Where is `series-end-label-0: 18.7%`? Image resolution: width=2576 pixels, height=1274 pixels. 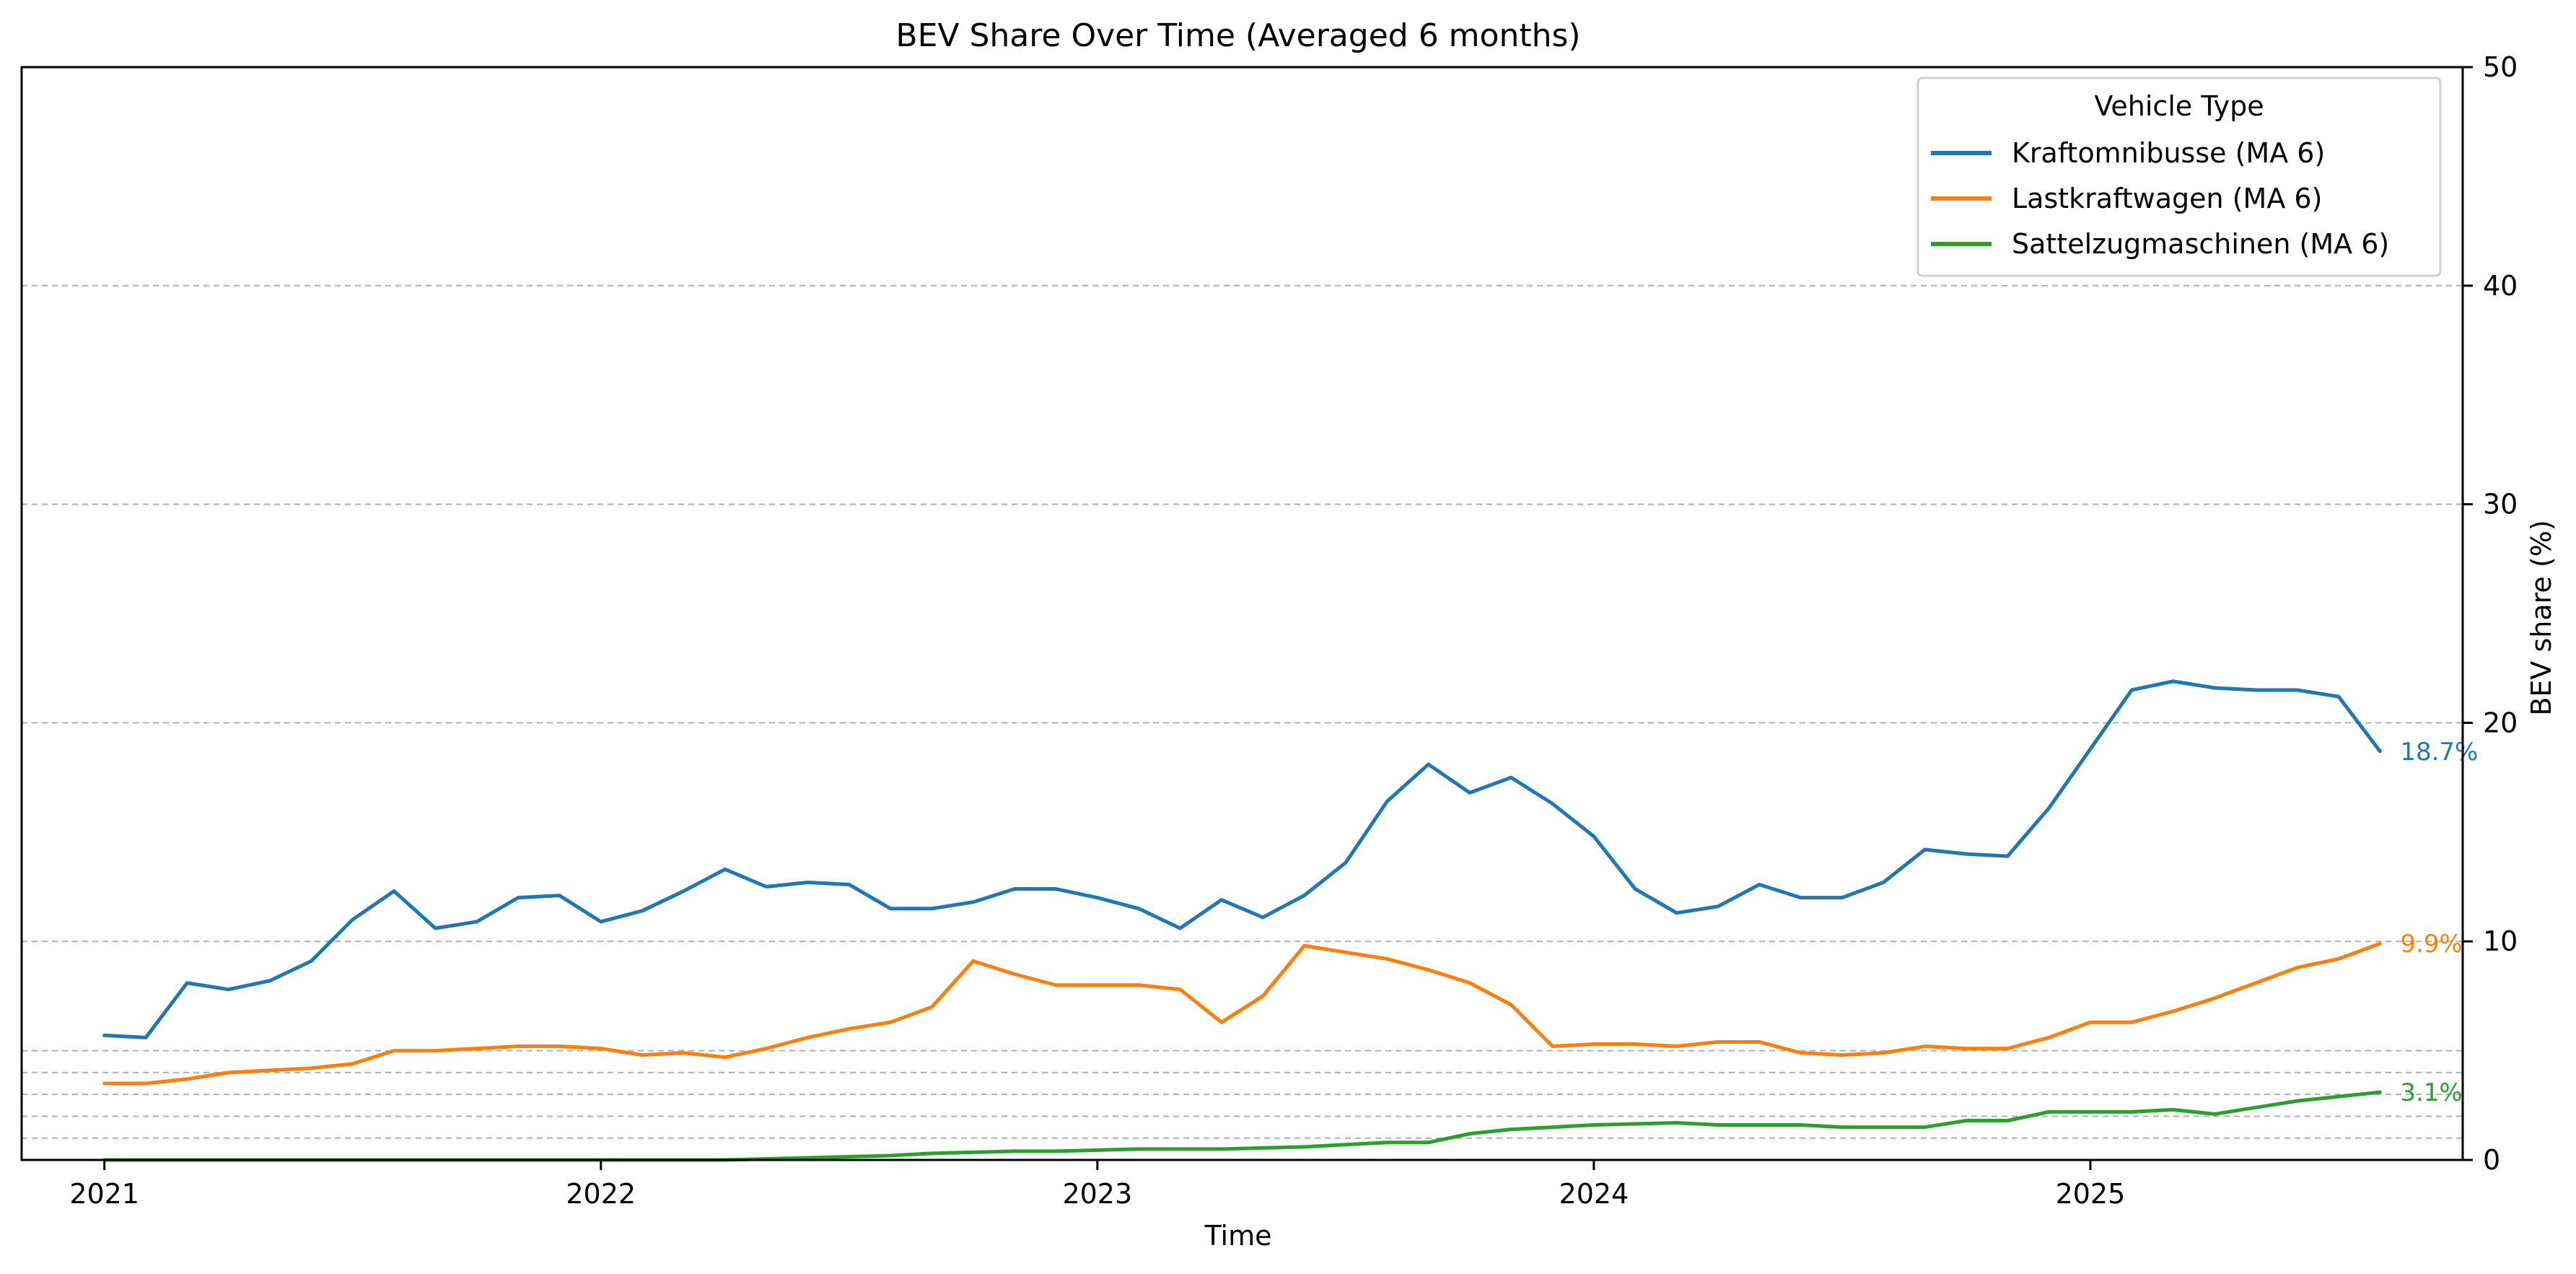 series-end-label-0: 18.7% is located at coordinates (2439, 752).